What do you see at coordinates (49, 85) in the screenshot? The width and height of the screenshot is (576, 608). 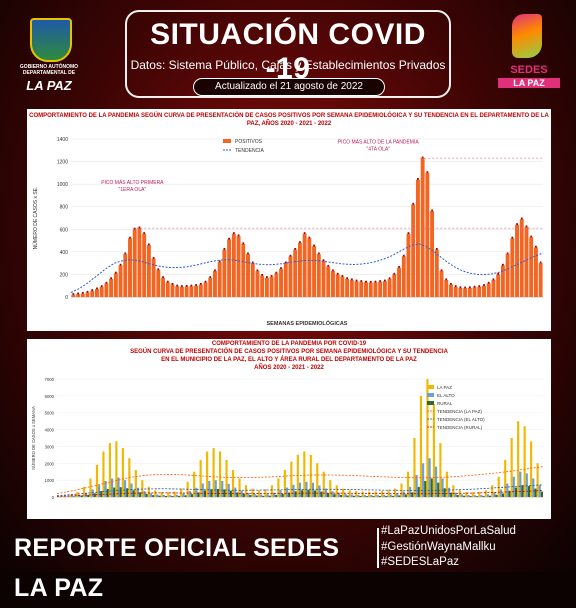 I see `org-name: LA PAZ` at bounding box center [49, 85].